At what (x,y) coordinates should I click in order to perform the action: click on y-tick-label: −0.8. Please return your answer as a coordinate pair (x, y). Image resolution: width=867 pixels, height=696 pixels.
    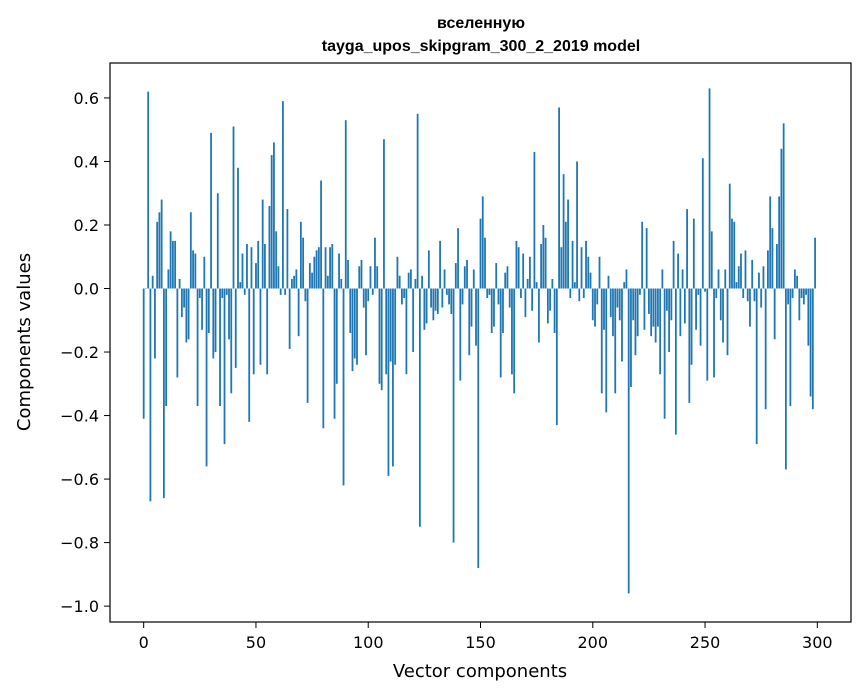
    Looking at the image, I should click on (79, 543).